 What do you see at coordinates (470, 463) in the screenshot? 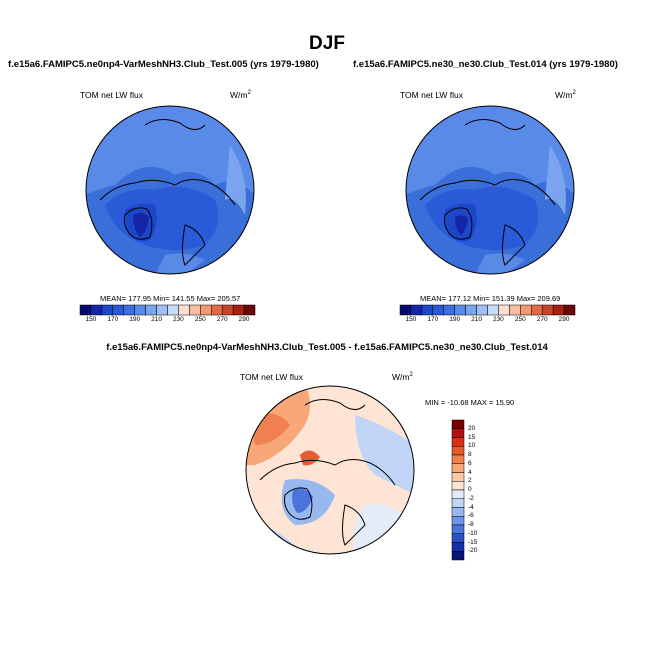
I see `colorbar-tick-label: 6` at bounding box center [470, 463].